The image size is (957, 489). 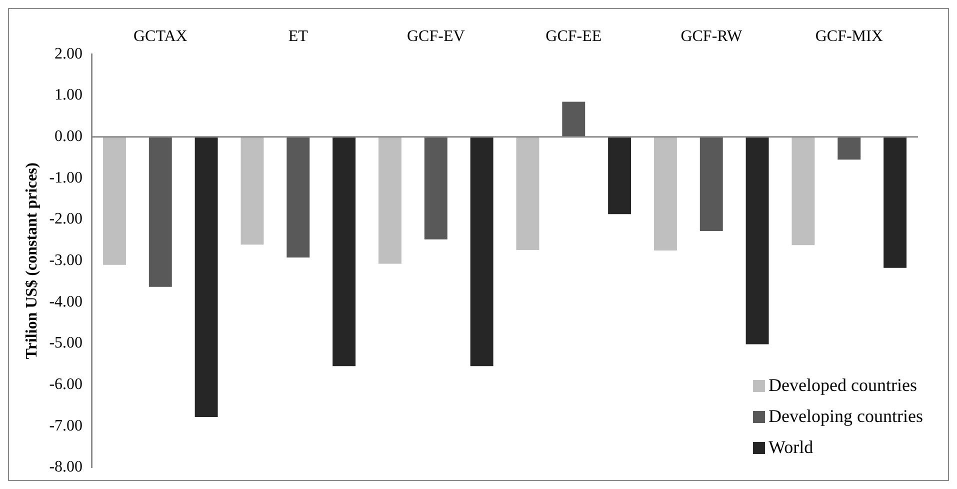 I want to click on legend-label: World, so click(x=791, y=447).